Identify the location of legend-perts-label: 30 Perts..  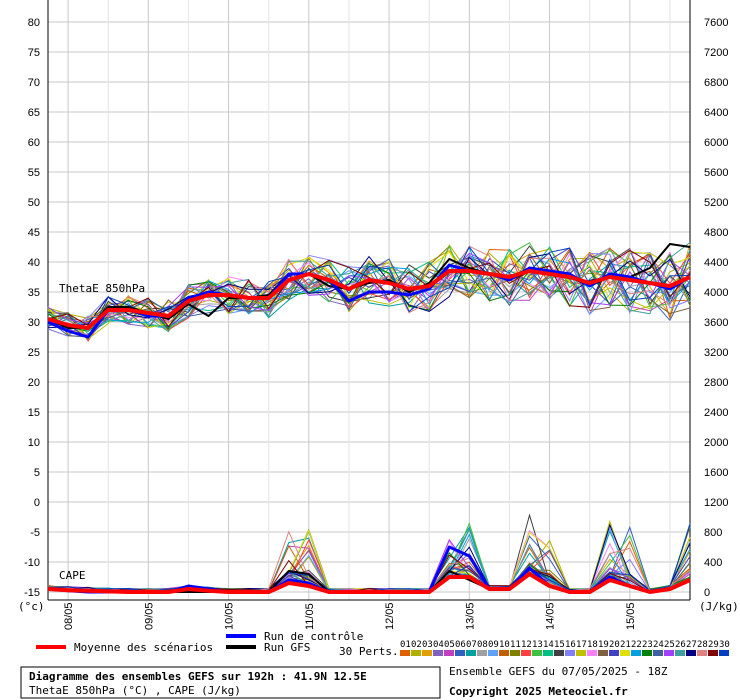
(369, 651).